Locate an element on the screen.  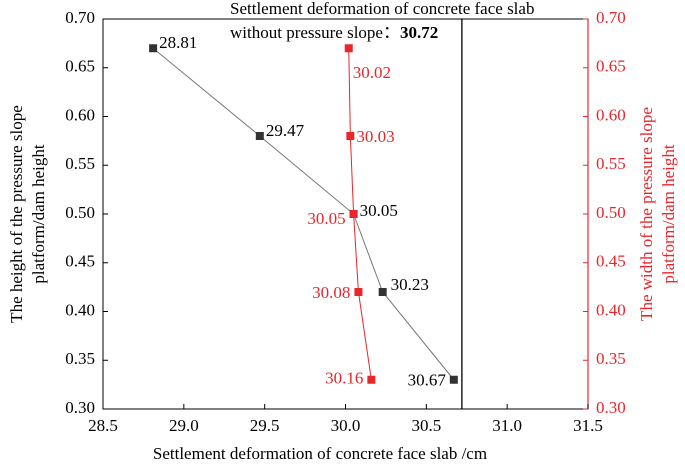
x-tick-label: 30.5 is located at coordinates (426, 425).